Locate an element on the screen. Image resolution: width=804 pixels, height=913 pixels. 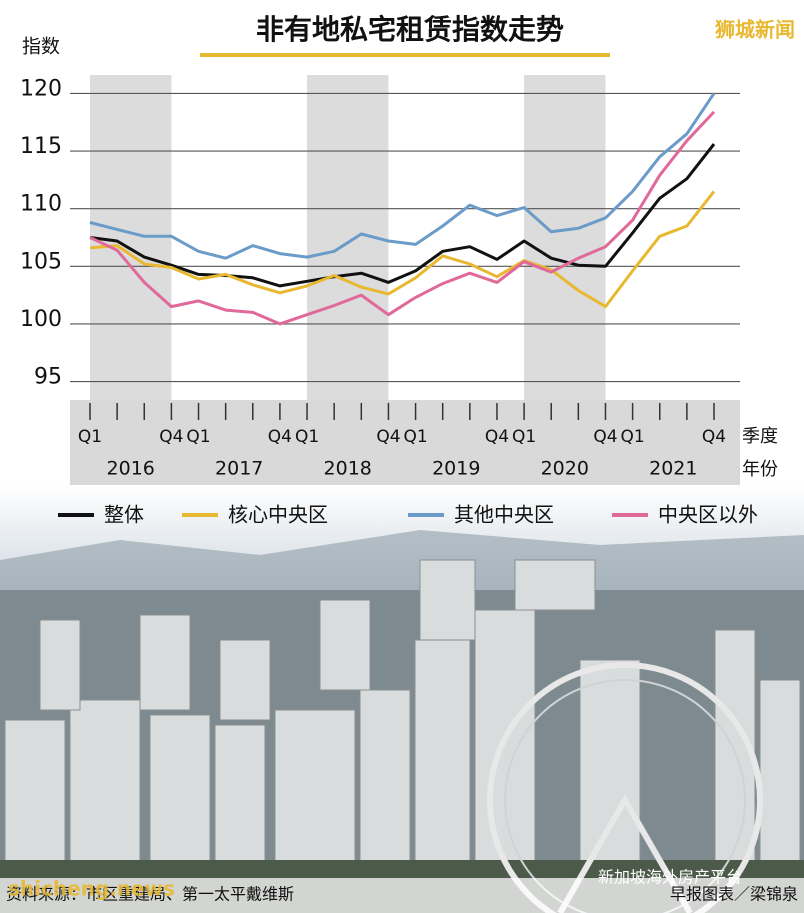
platform-watermark: 新加坡海外房产平台 is located at coordinates (670, 877).